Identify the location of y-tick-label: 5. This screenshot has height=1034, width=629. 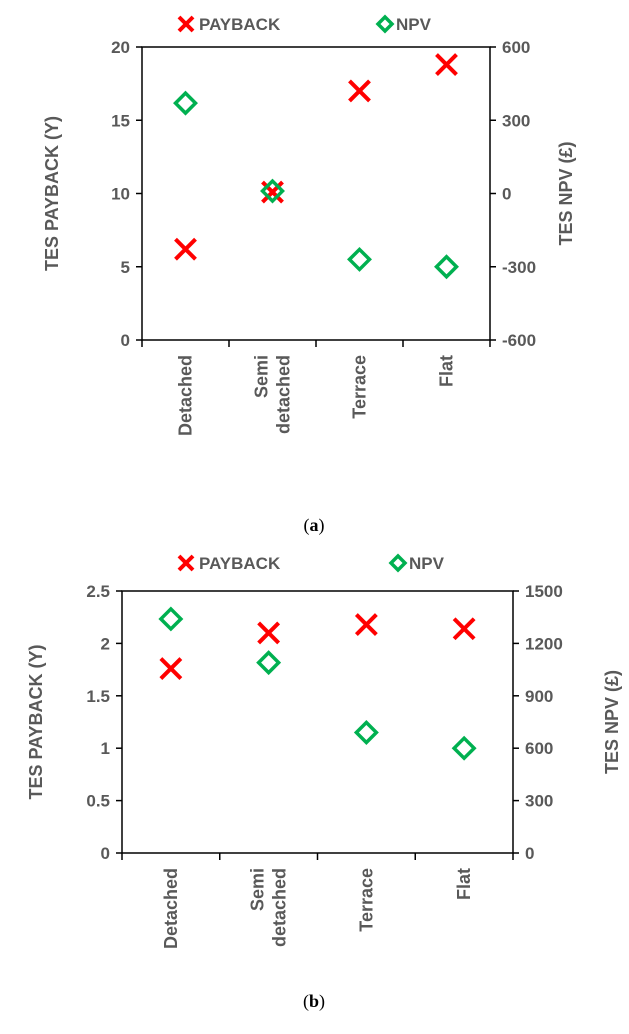
(125, 267).